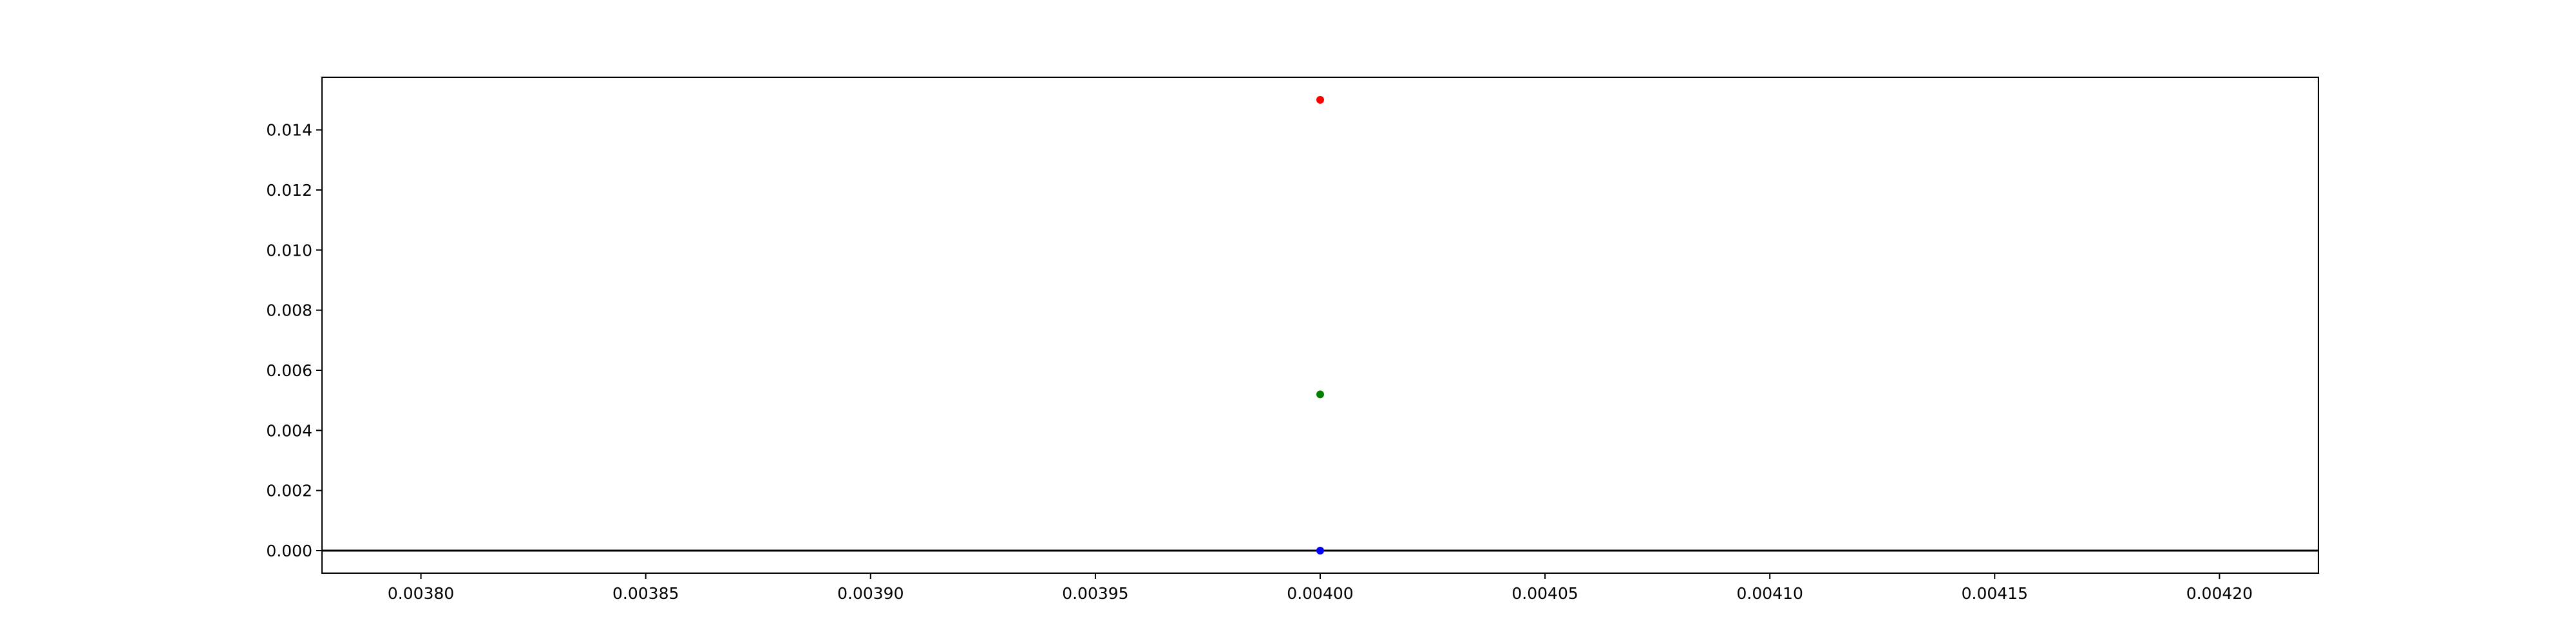 This screenshot has height=644, width=2576. I want to click on x-tick-label: 0.00380, so click(421, 593).